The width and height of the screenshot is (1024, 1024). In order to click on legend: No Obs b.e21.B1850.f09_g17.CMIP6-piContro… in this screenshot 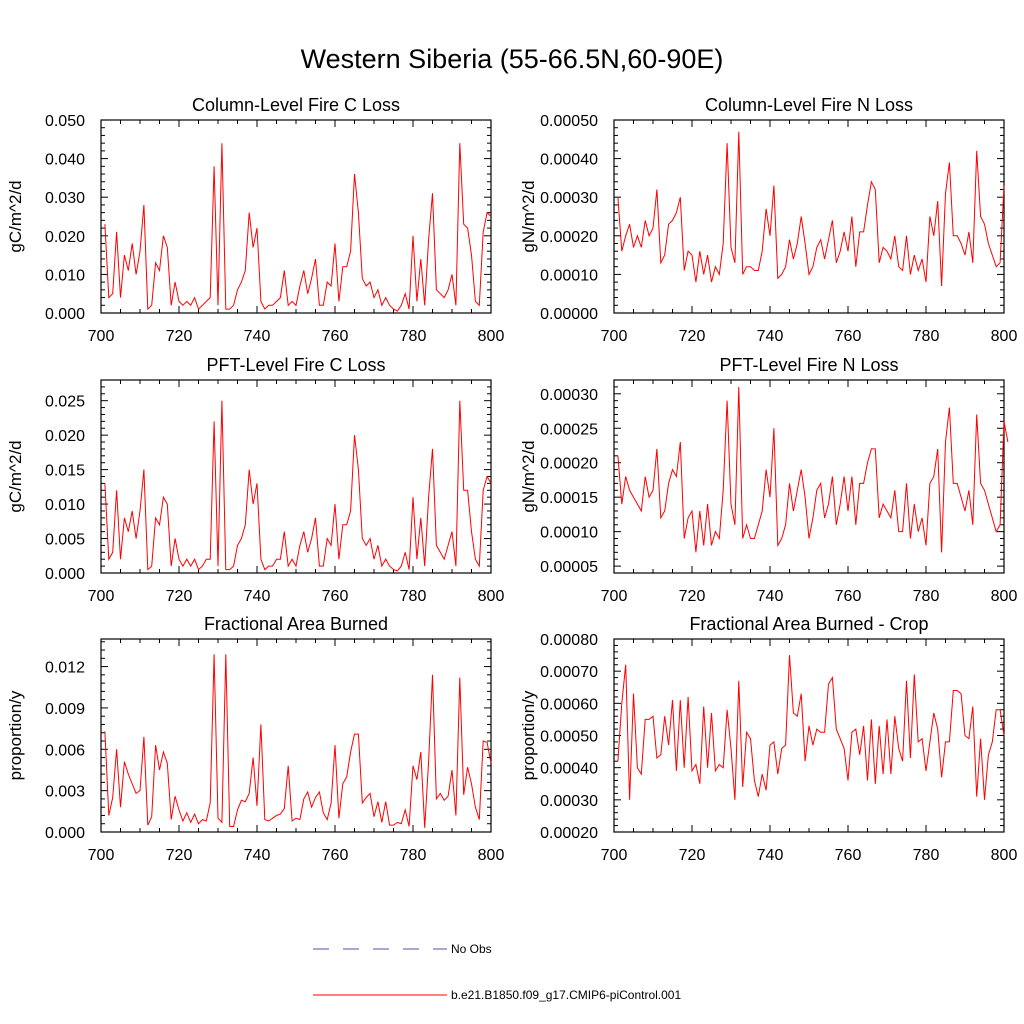, I will do `click(497, 972)`.